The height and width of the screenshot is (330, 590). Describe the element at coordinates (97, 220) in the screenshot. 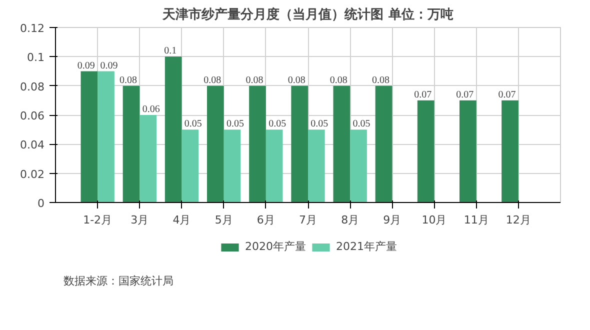

I see `x-tick-label: 1-2月` at that location.